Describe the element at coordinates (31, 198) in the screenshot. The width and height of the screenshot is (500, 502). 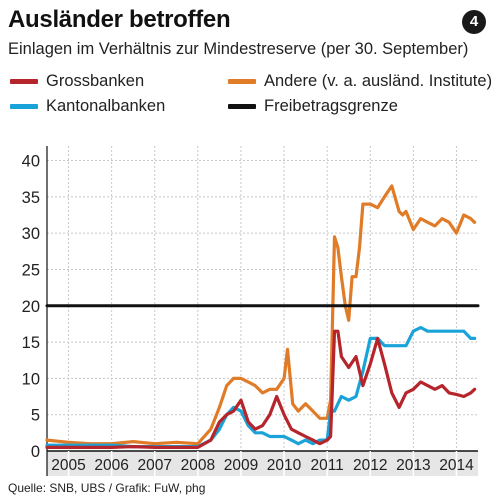
I see `y-tick-label: 35` at that location.